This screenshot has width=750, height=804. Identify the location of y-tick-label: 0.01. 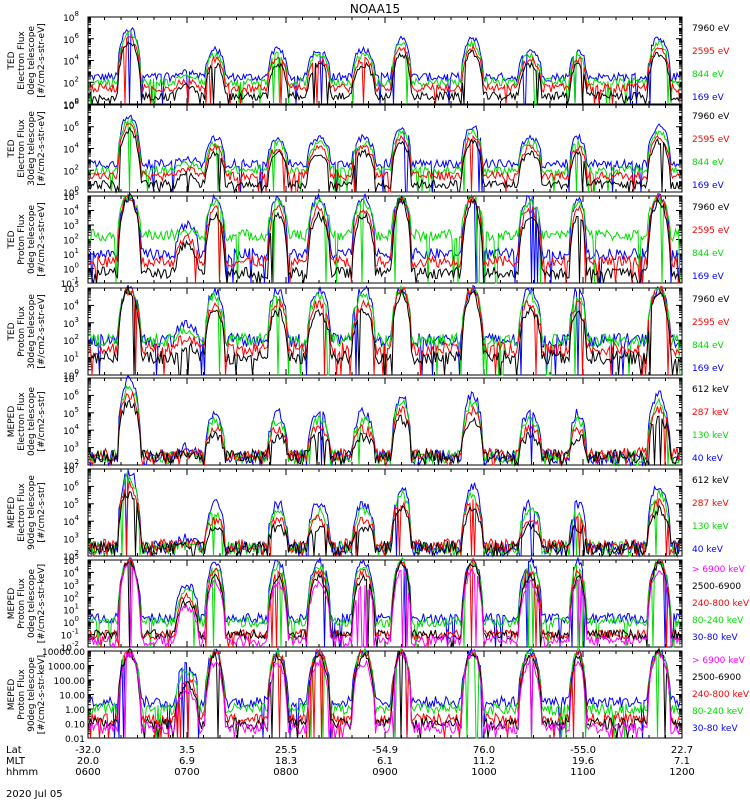
(75, 740).